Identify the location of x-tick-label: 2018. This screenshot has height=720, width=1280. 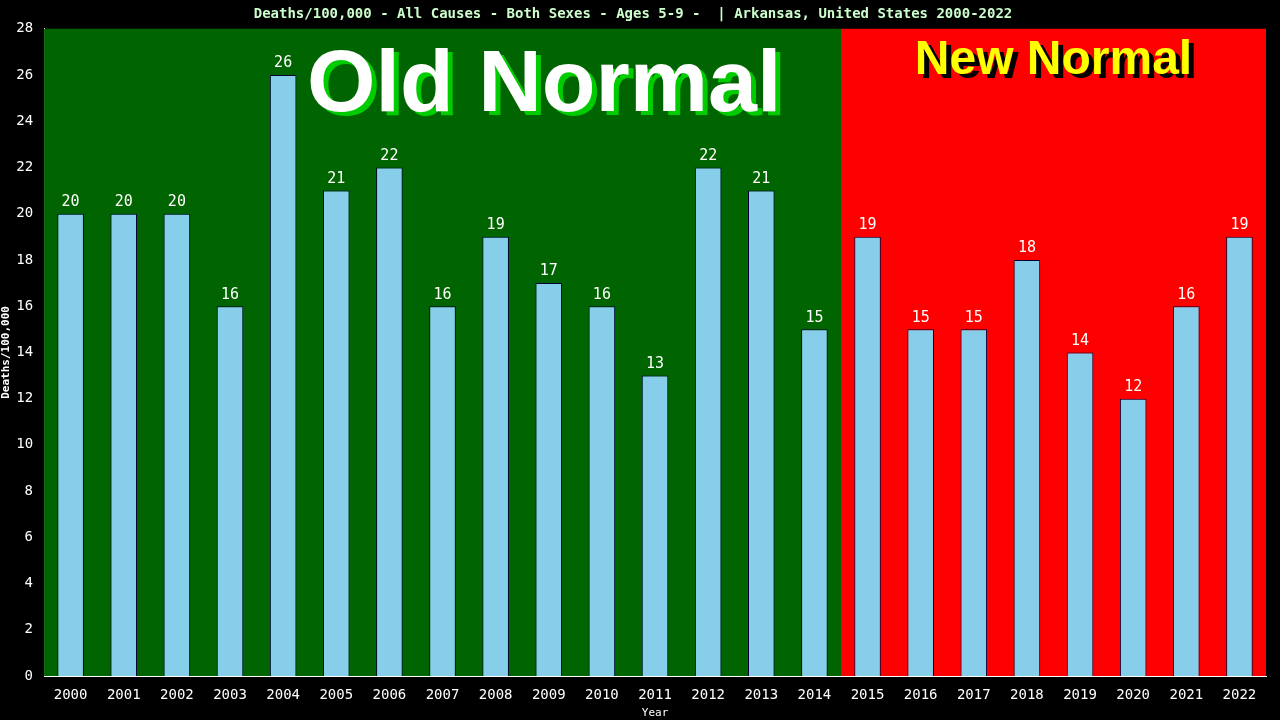
(1027, 694).